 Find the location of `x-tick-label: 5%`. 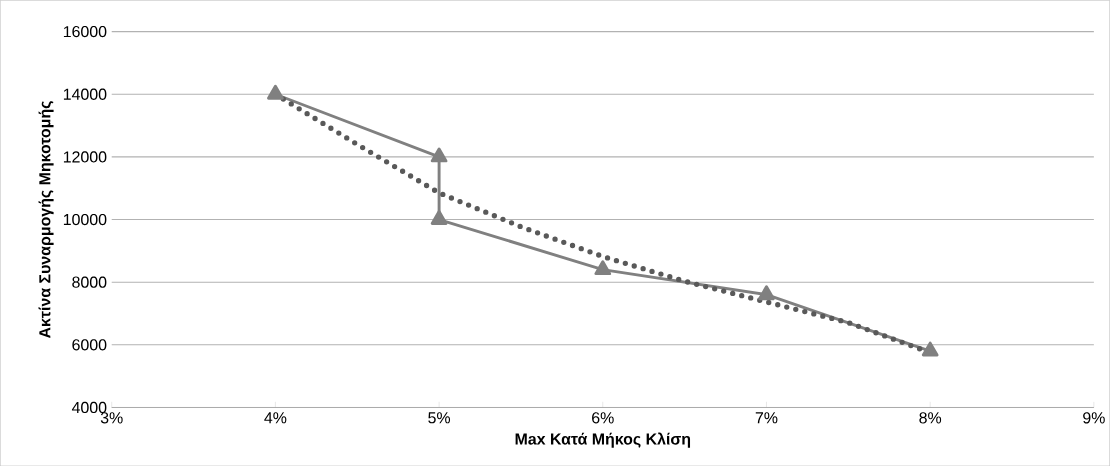

x-tick-label: 5% is located at coordinates (439, 418).